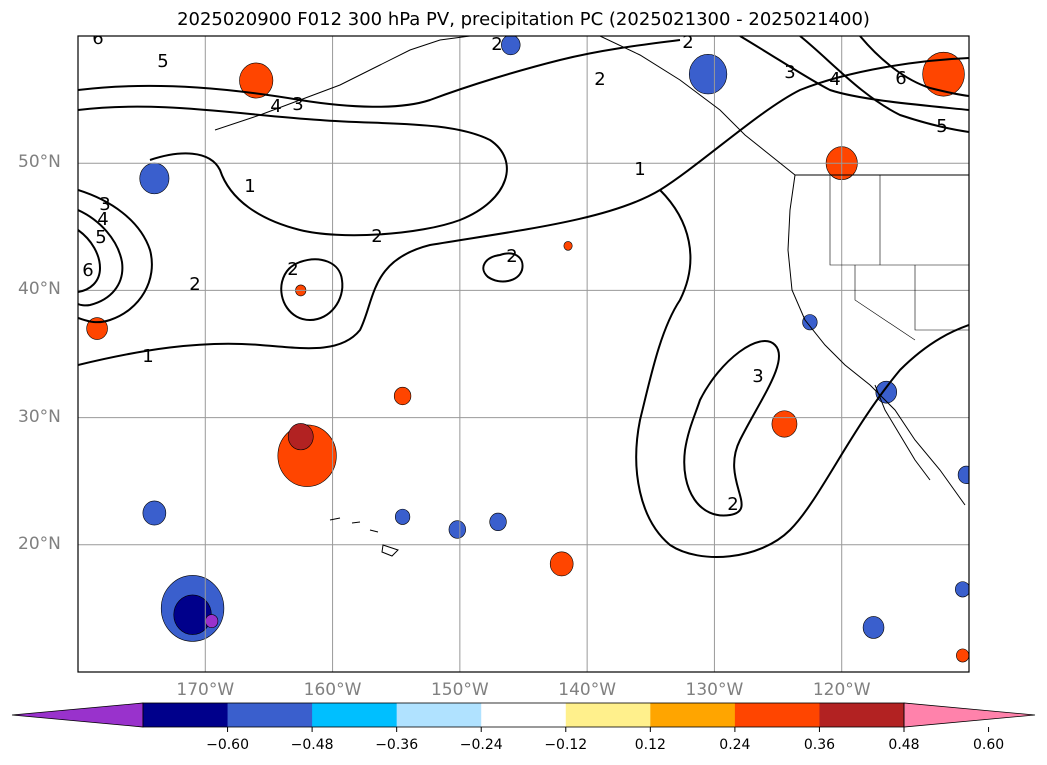 The width and height of the screenshot is (1047, 765). Describe the element at coordinates (39, 289) in the screenshot. I see `latitude-label: 40°N` at that location.